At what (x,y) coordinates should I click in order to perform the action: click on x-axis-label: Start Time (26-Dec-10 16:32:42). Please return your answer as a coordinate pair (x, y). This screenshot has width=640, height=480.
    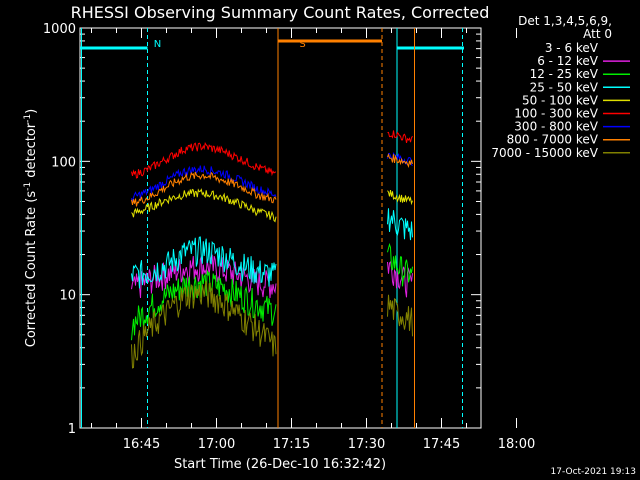
    Looking at the image, I should click on (280, 464).